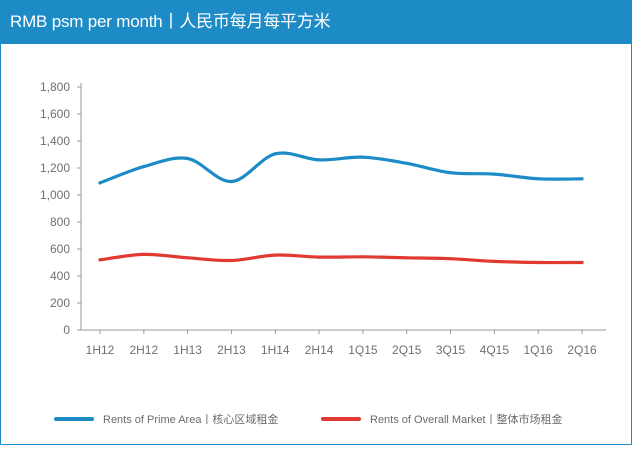 The width and height of the screenshot is (640, 451). I want to click on y-tick-label: 1,400, so click(55, 141).